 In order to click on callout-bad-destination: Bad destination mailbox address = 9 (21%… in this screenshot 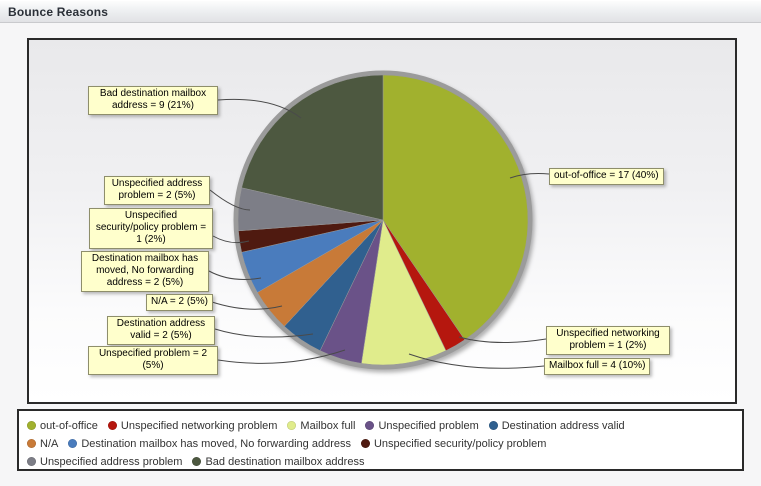, I will do `click(153, 100)`.